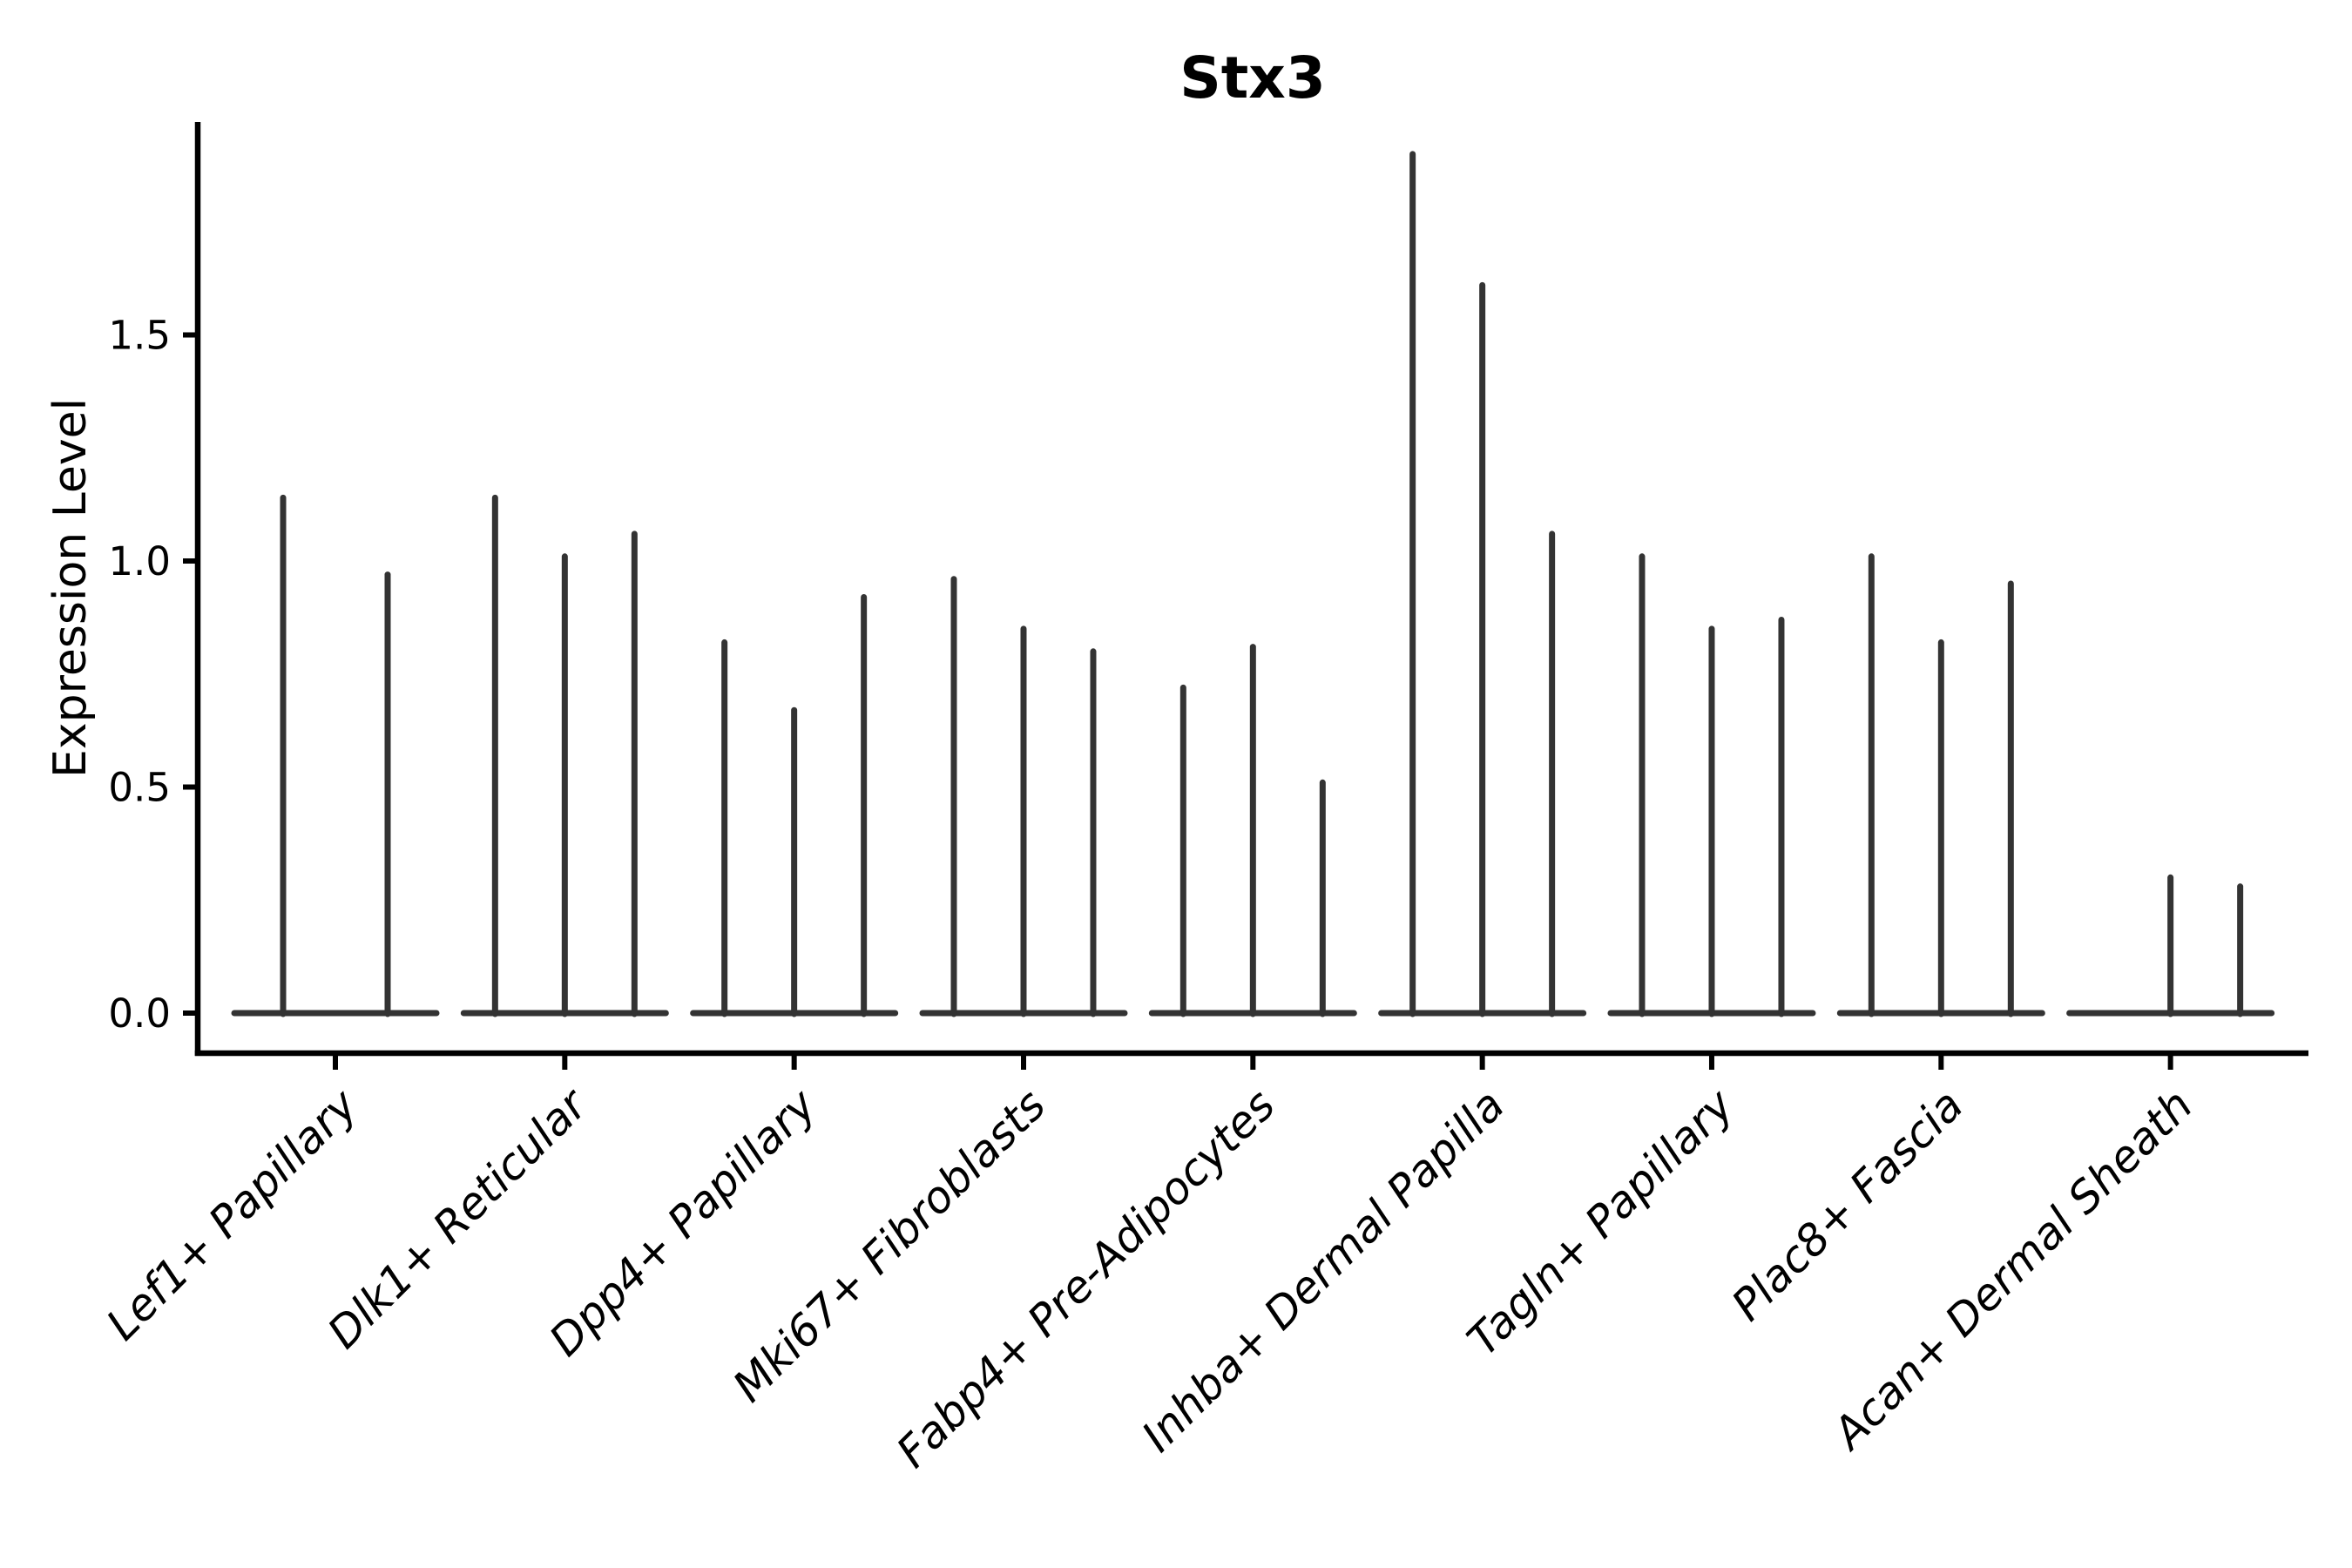  What do you see at coordinates (139, 787) in the screenshot?
I see `y-tick-label: 0.5` at bounding box center [139, 787].